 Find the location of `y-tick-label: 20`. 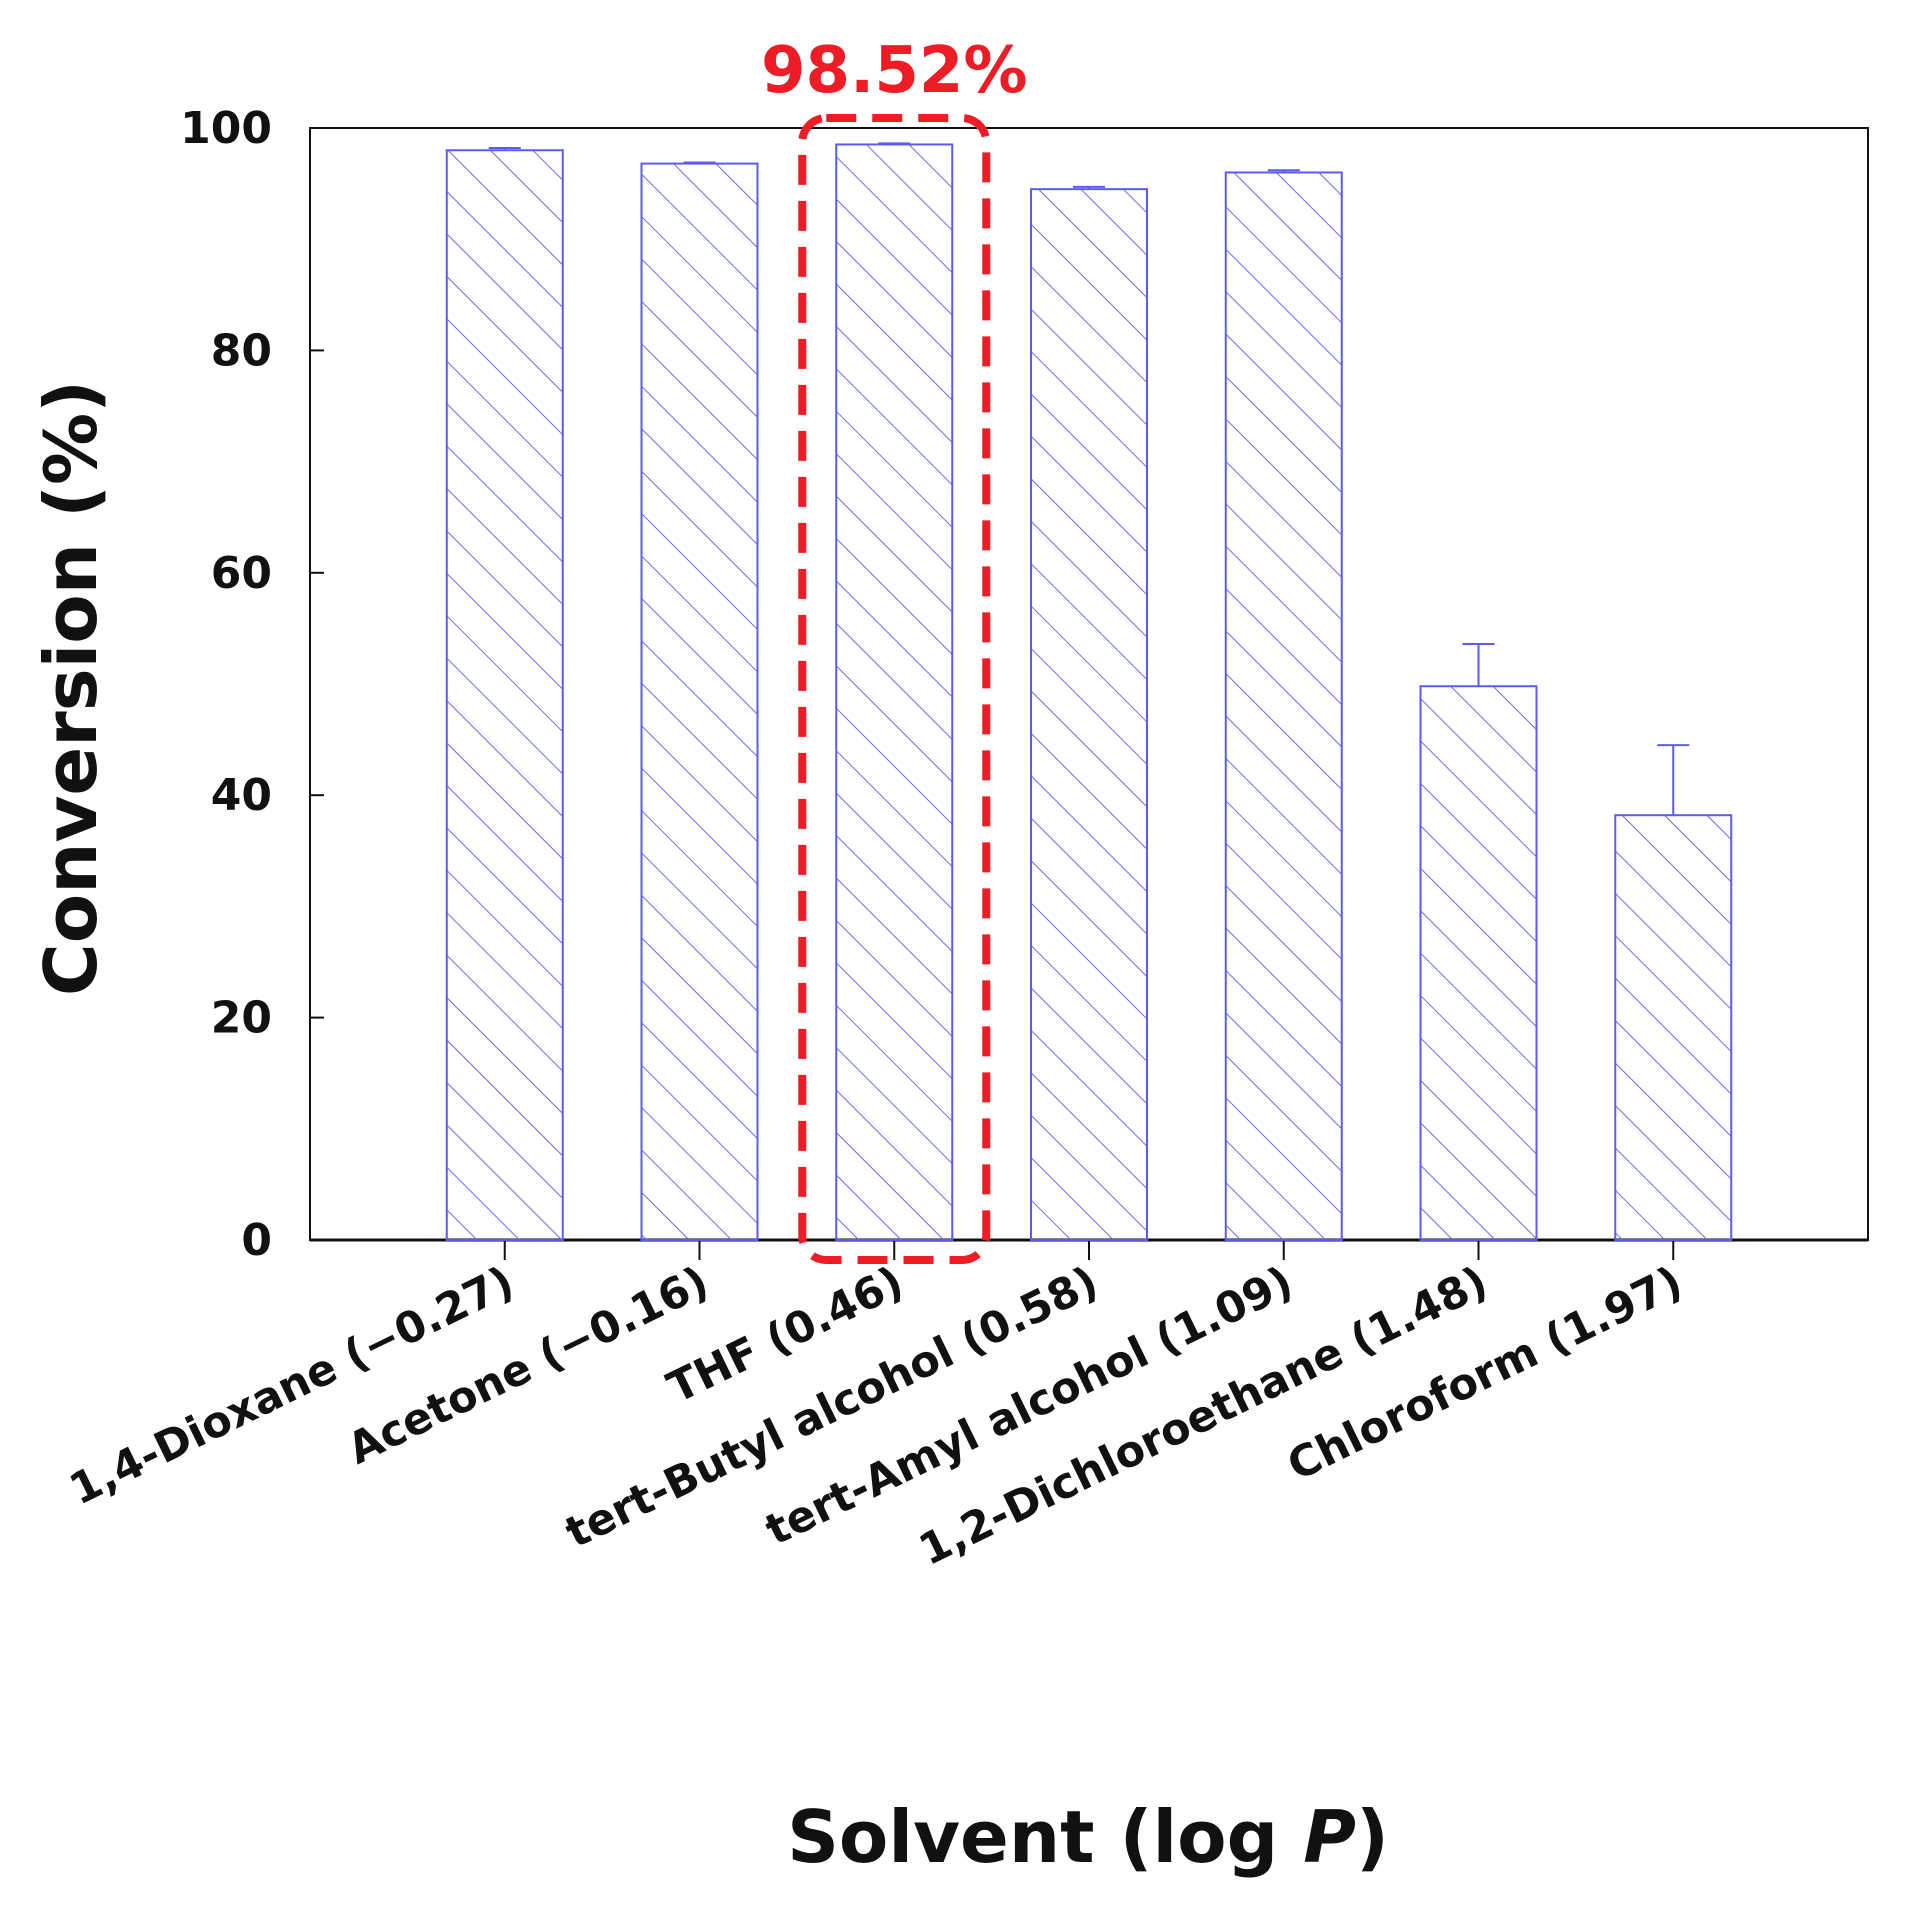

y-tick-label: 20 is located at coordinates (241, 1018).